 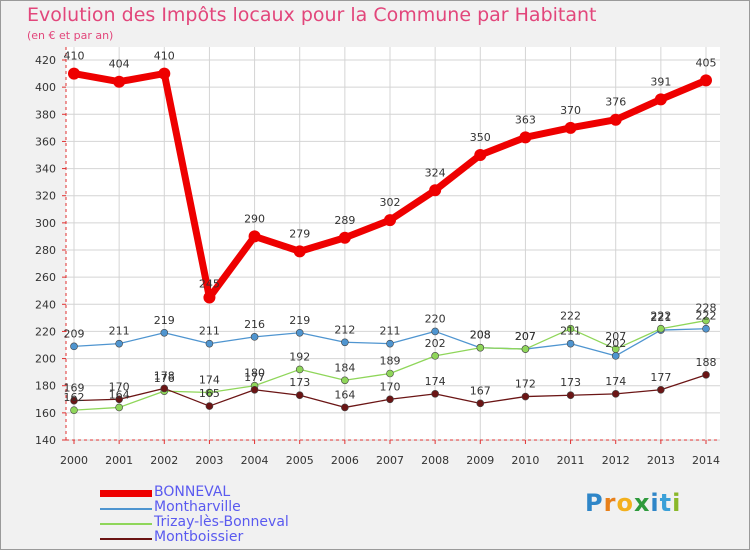 I want to click on data-label-trizay: 189, so click(x=390, y=361).